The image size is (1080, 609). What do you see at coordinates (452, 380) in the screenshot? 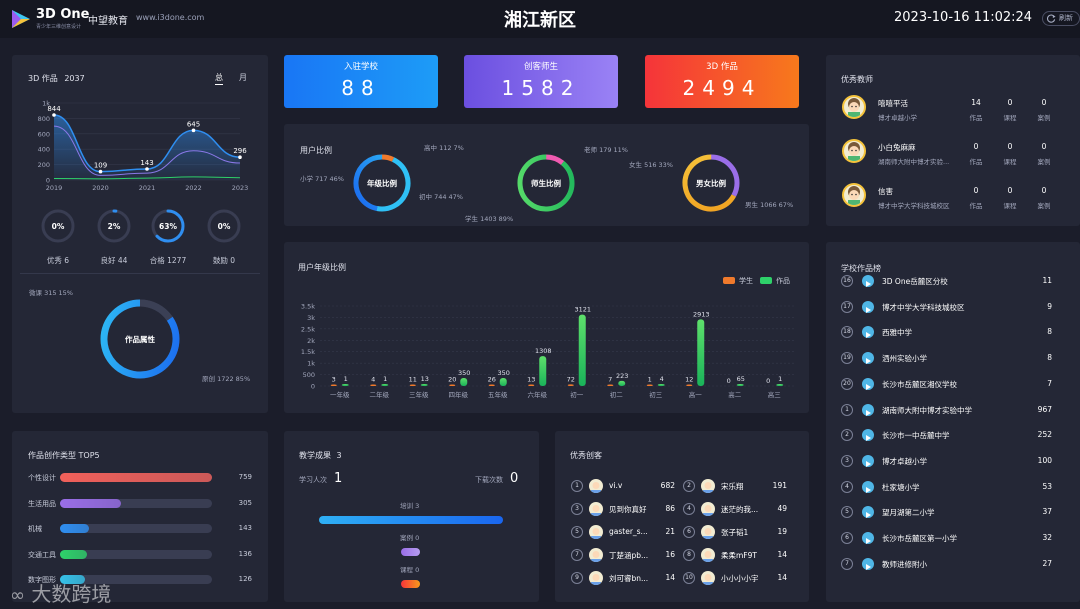
I see `bar-label-student: 20` at bounding box center [452, 380].